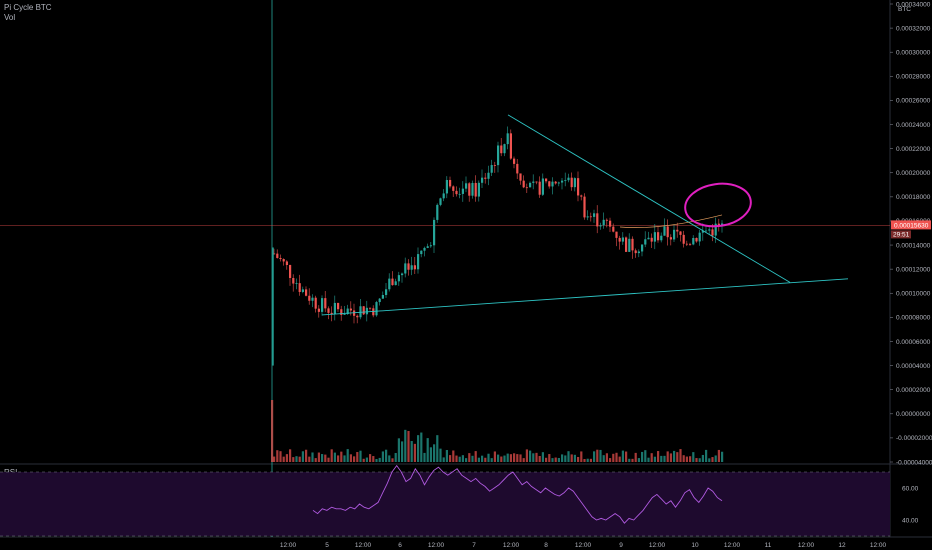 The image size is (932, 550). I want to click on volume-bars, so click(497, 431).